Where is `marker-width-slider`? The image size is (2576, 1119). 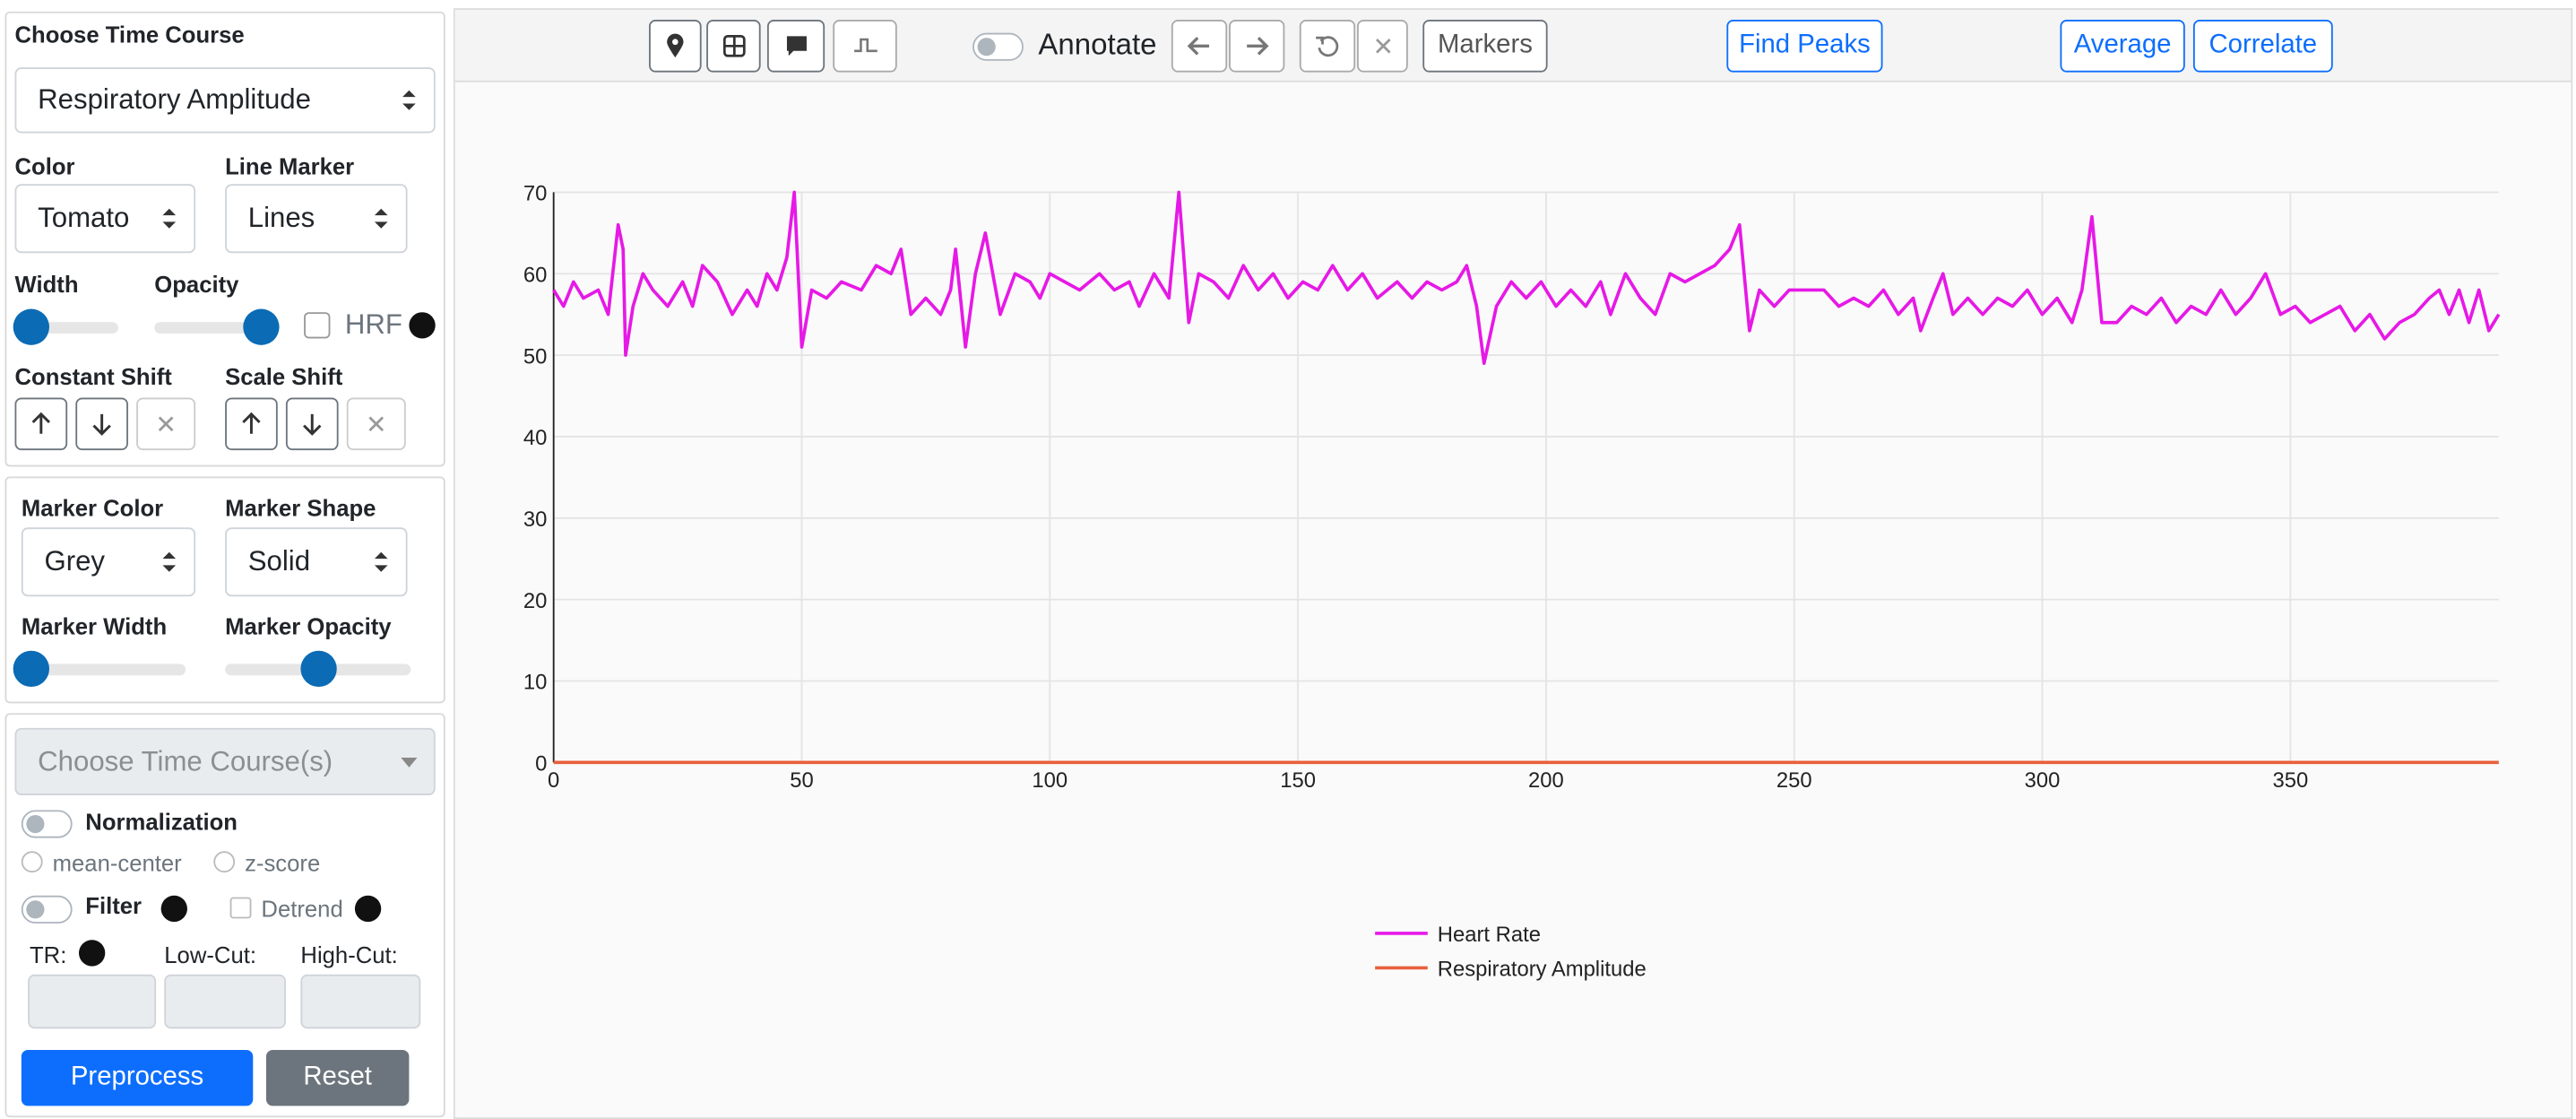 marker-width-slider is located at coordinates (103, 670).